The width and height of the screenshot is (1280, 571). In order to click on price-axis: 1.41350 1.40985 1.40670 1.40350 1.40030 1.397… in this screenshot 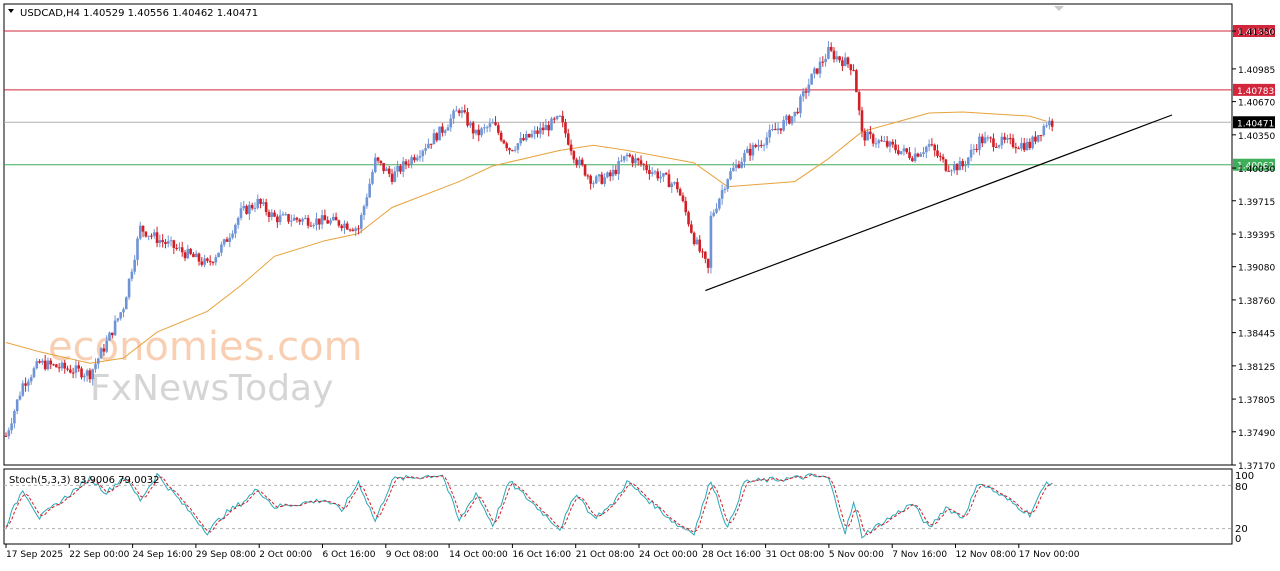, I will do `click(1253, 250)`.